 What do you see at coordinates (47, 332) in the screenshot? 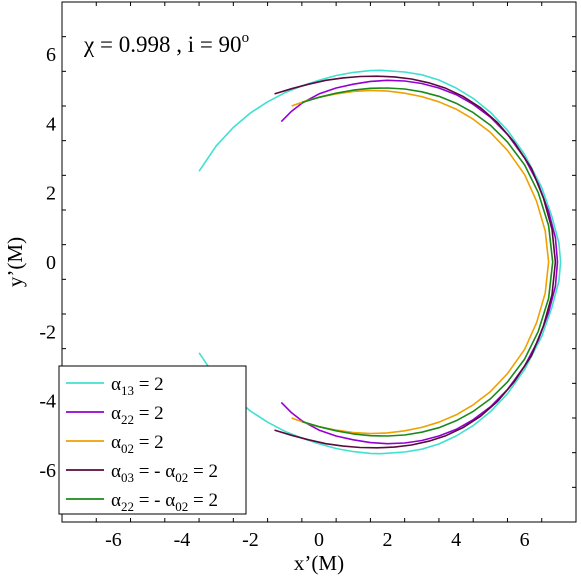
I see `y-tick-label: -2` at bounding box center [47, 332].